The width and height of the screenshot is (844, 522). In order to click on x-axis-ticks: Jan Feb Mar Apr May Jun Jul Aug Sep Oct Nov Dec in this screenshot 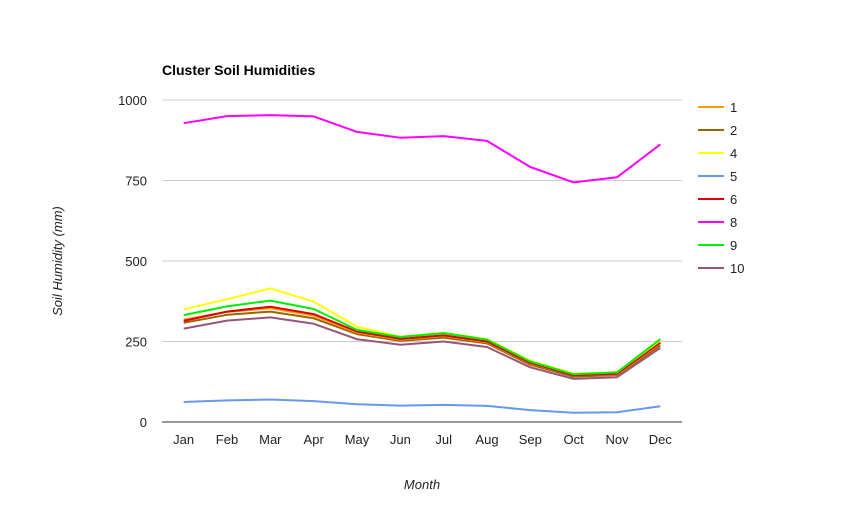, I will do `click(422, 439)`.